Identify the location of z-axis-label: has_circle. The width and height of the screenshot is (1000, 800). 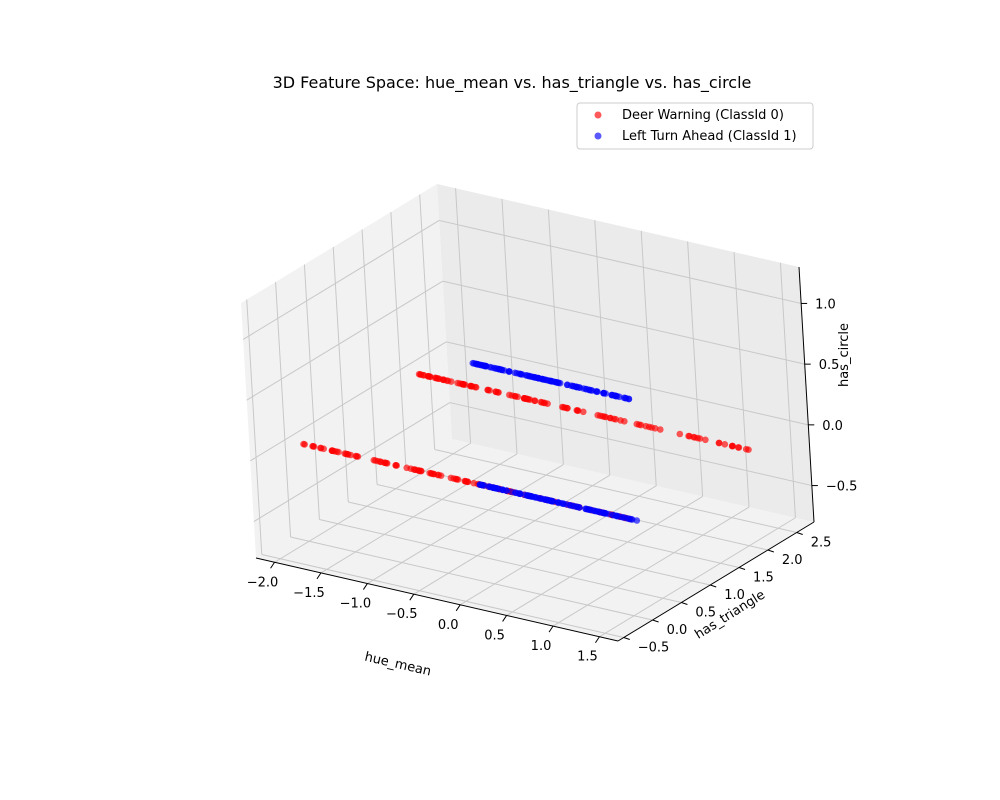
(844, 355).